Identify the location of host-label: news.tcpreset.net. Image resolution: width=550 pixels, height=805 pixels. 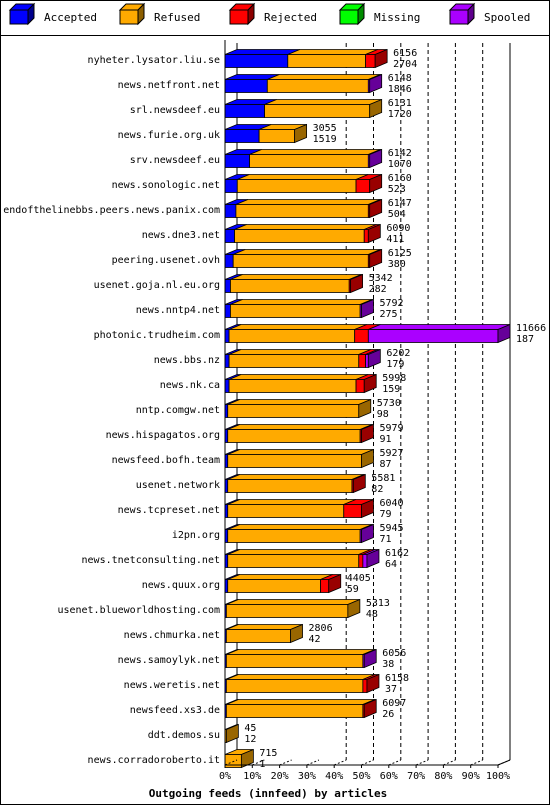
(169, 510).